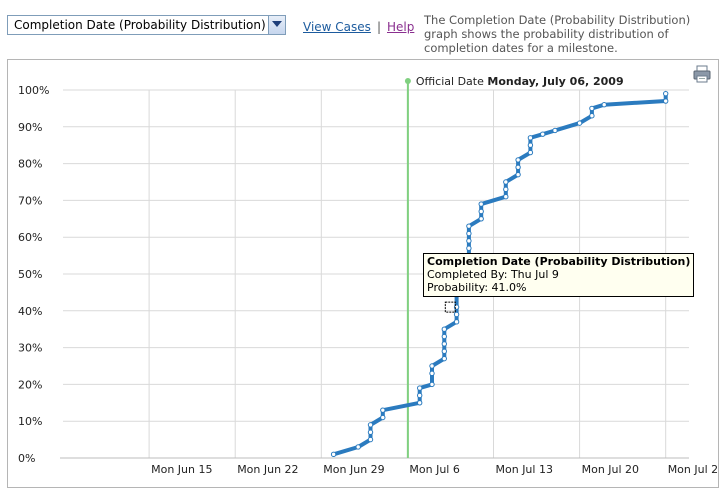  Describe the element at coordinates (477, 287) in the screenshot. I see `tooltip-probability: Probability: 41.0%` at that location.